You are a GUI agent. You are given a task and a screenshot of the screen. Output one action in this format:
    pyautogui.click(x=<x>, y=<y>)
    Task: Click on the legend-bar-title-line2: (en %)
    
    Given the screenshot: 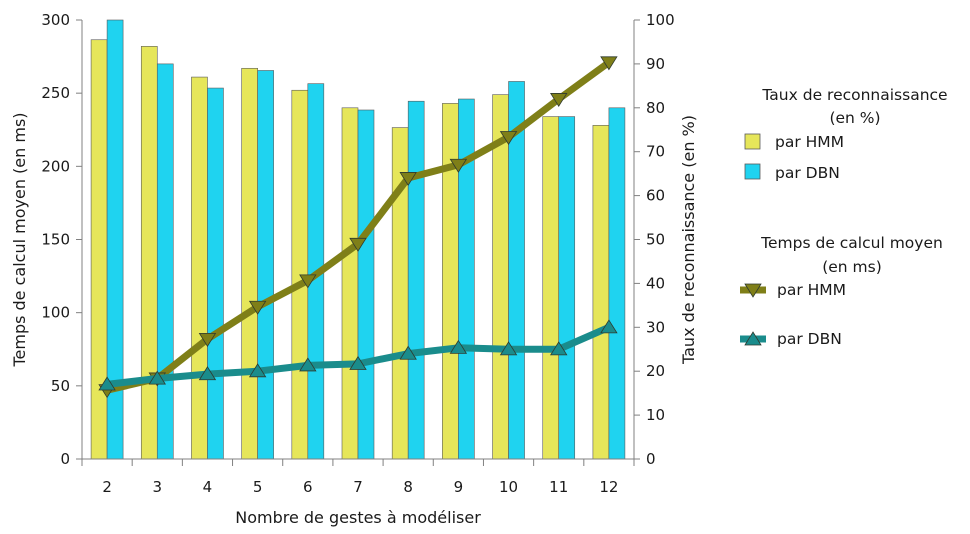 What is the action you would take?
    pyautogui.click(x=854, y=118)
    